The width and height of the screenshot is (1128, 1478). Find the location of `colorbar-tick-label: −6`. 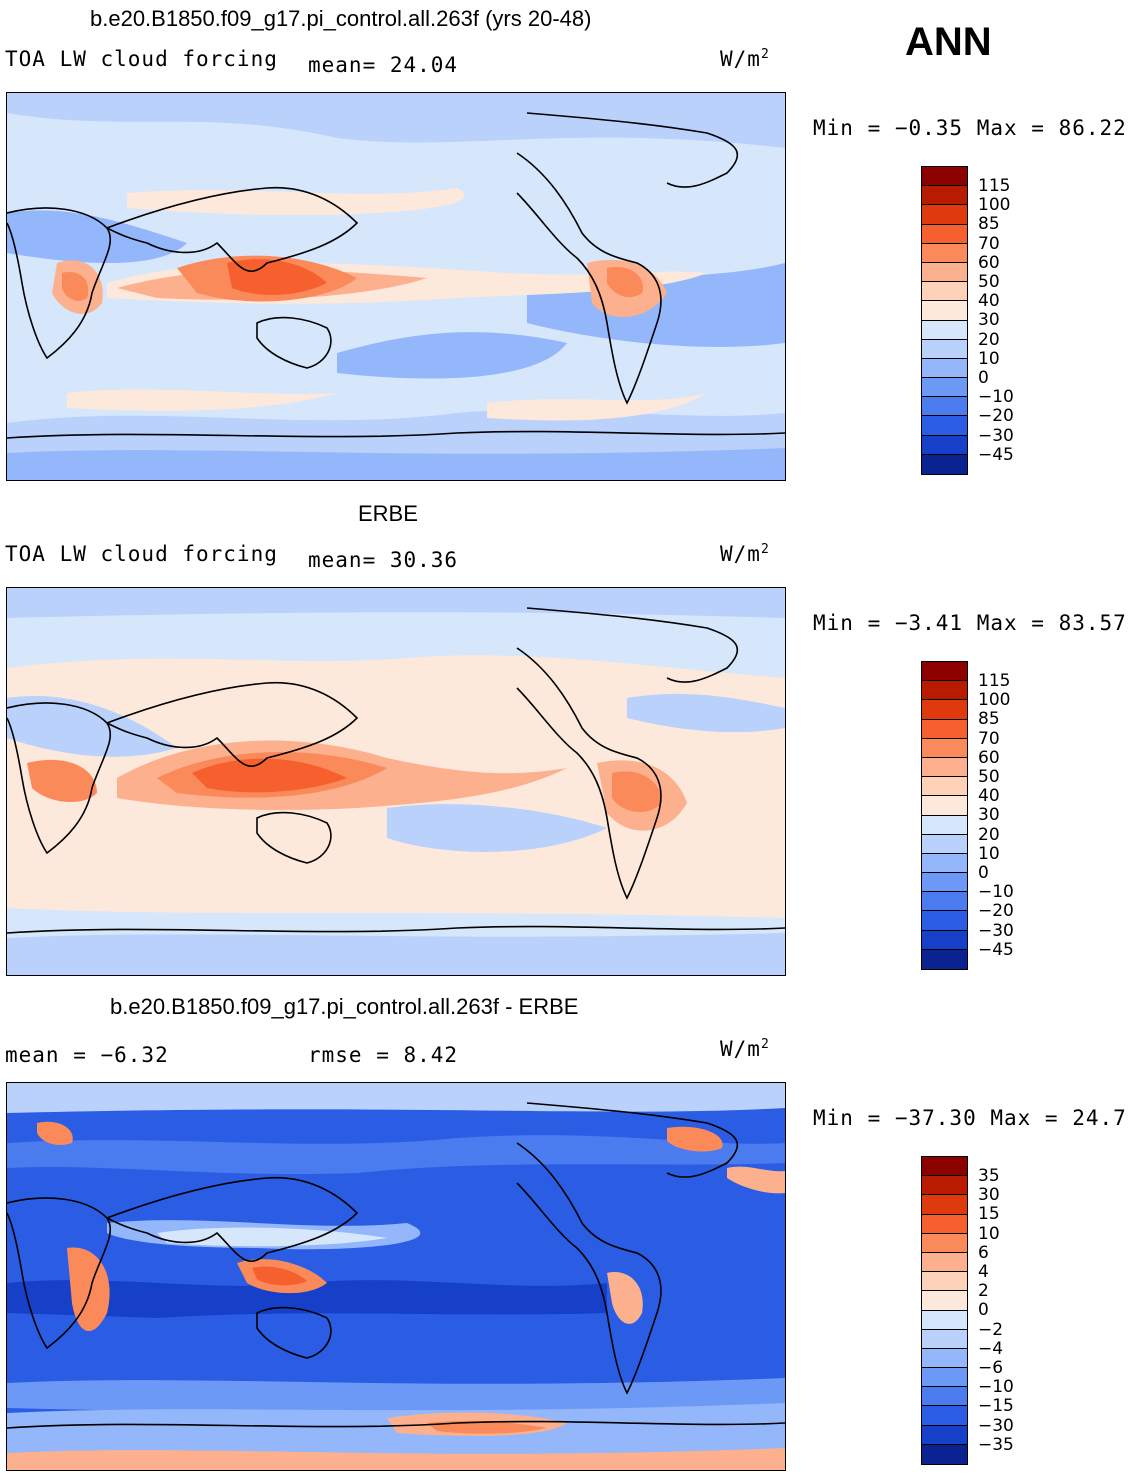

colorbar-tick-label: −6 is located at coordinates (991, 1368).